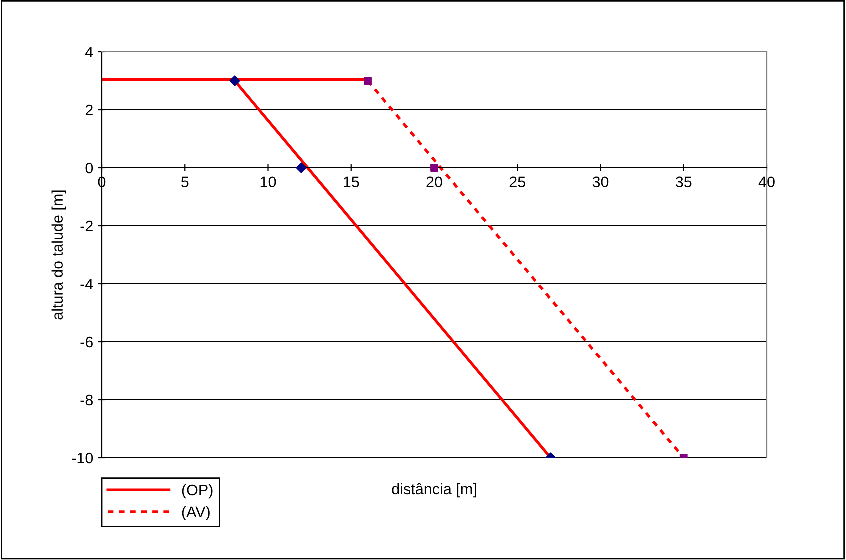  I want to click on y-tick-label: -6, so click(86, 342).